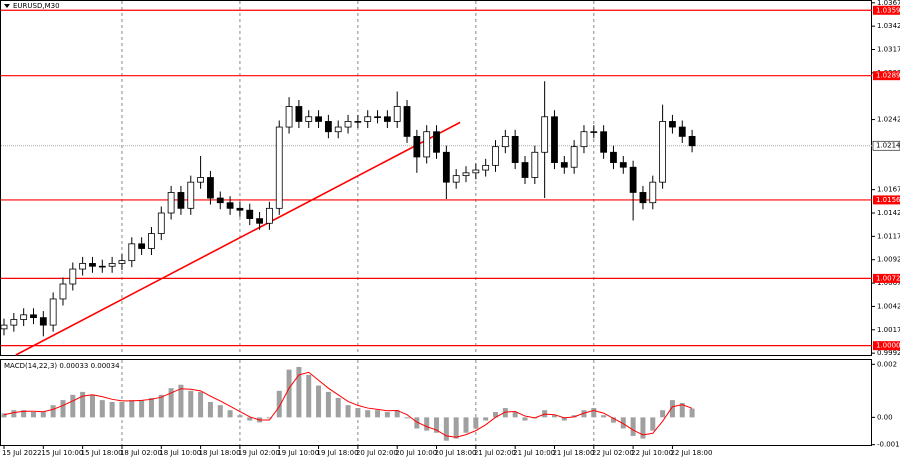  I want to click on menu-arrow, so click(7, 6).